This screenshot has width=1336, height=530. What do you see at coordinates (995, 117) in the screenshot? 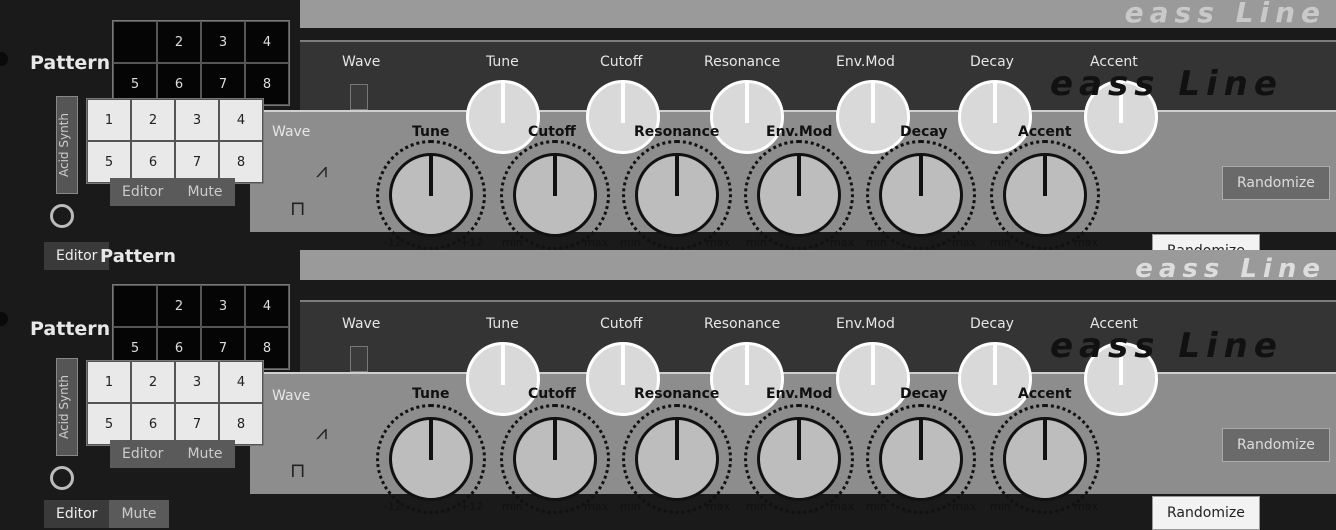
I see `decay-knob-back` at bounding box center [995, 117].